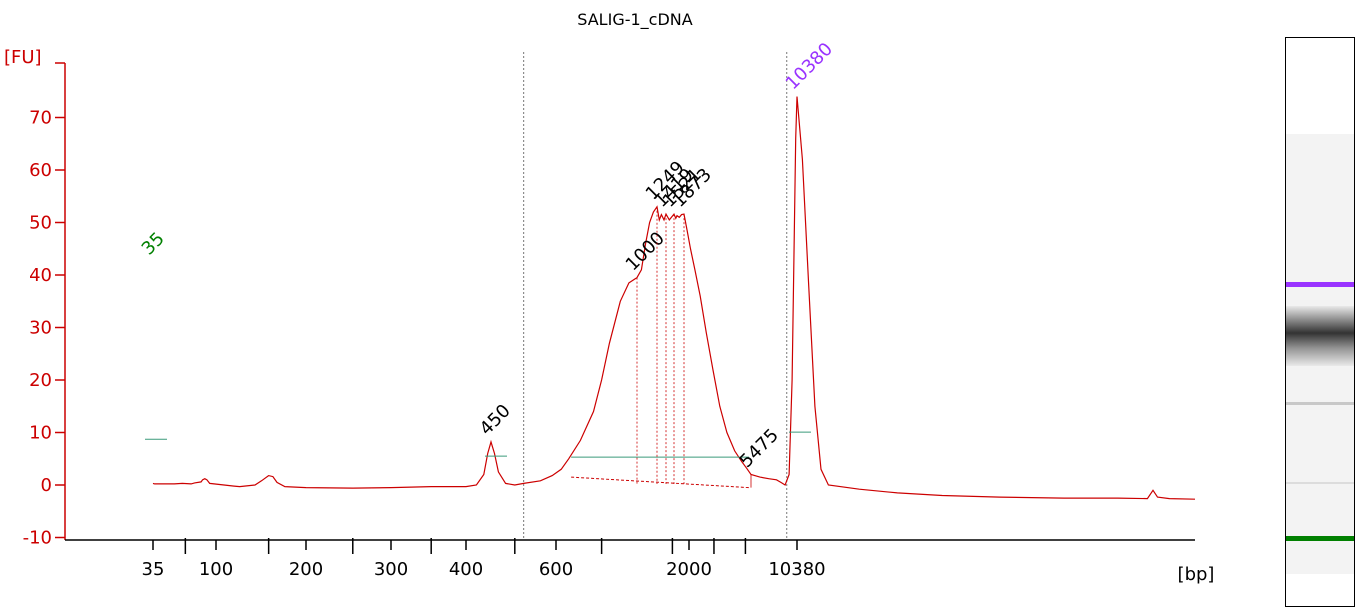  What do you see at coordinates (1320, 336) in the screenshot?
I see `gel-band-smear` at bounding box center [1320, 336].